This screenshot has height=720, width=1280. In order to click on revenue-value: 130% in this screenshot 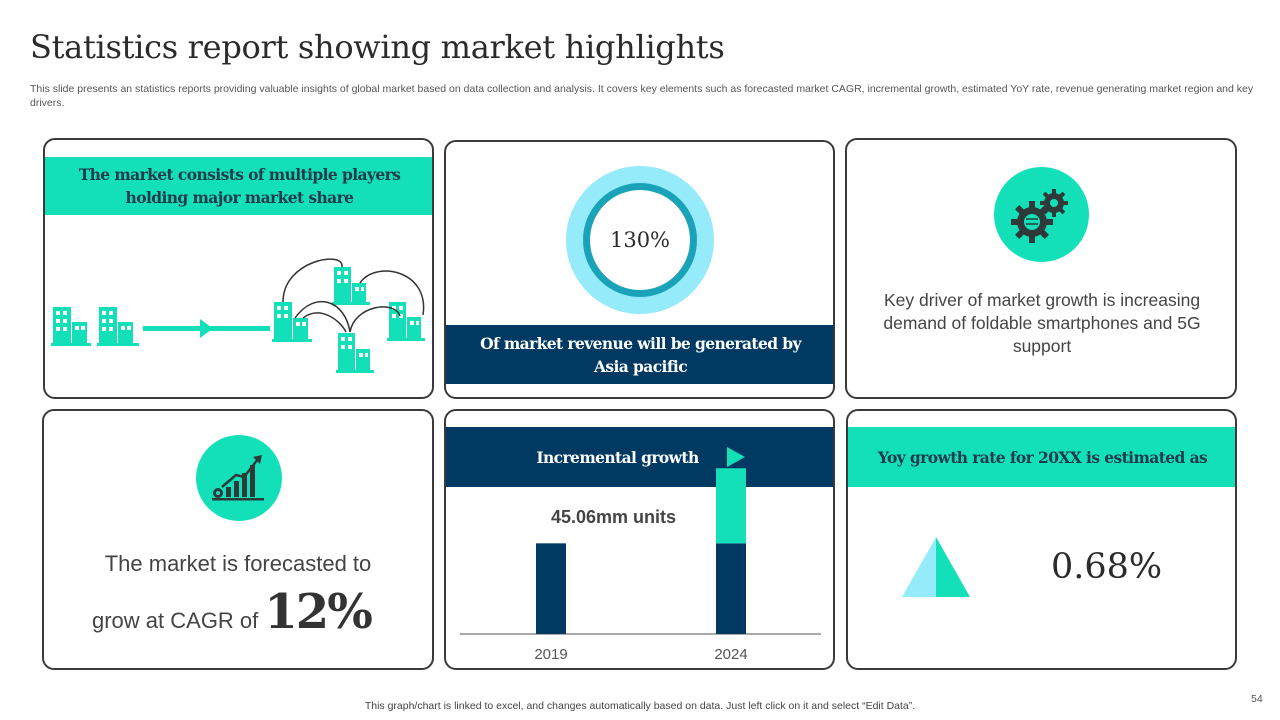, I will do `click(640, 240)`.